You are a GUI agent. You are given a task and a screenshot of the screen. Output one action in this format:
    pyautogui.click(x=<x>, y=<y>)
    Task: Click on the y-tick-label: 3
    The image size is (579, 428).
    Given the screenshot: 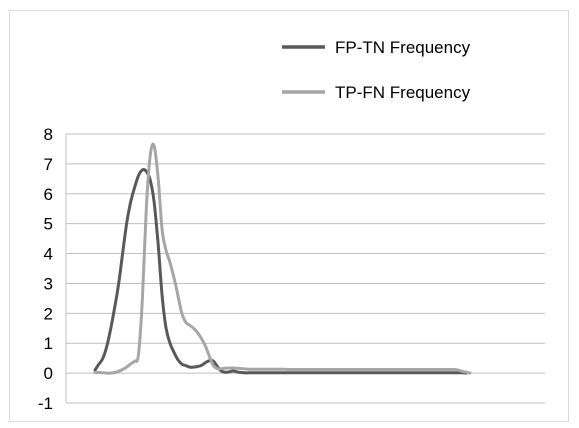 What is the action you would take?
    pyautogui.click(x=48, y=283)
    